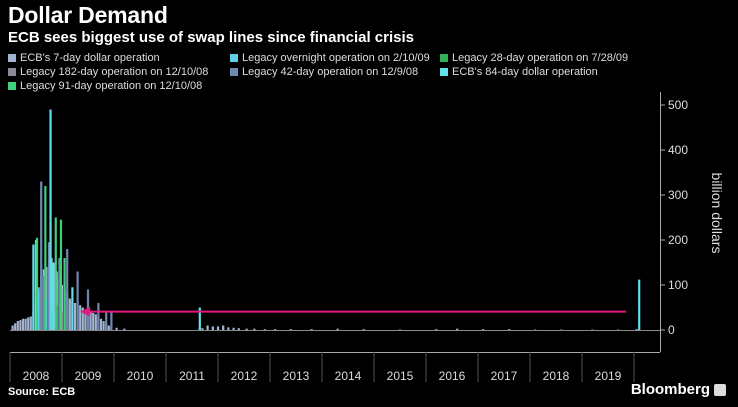 The height and width of the screenshot is (407, 738). Describe the element at coordinates (88, 376) in the screenshot. I see `x-tick-label-1: 2009` at that location.